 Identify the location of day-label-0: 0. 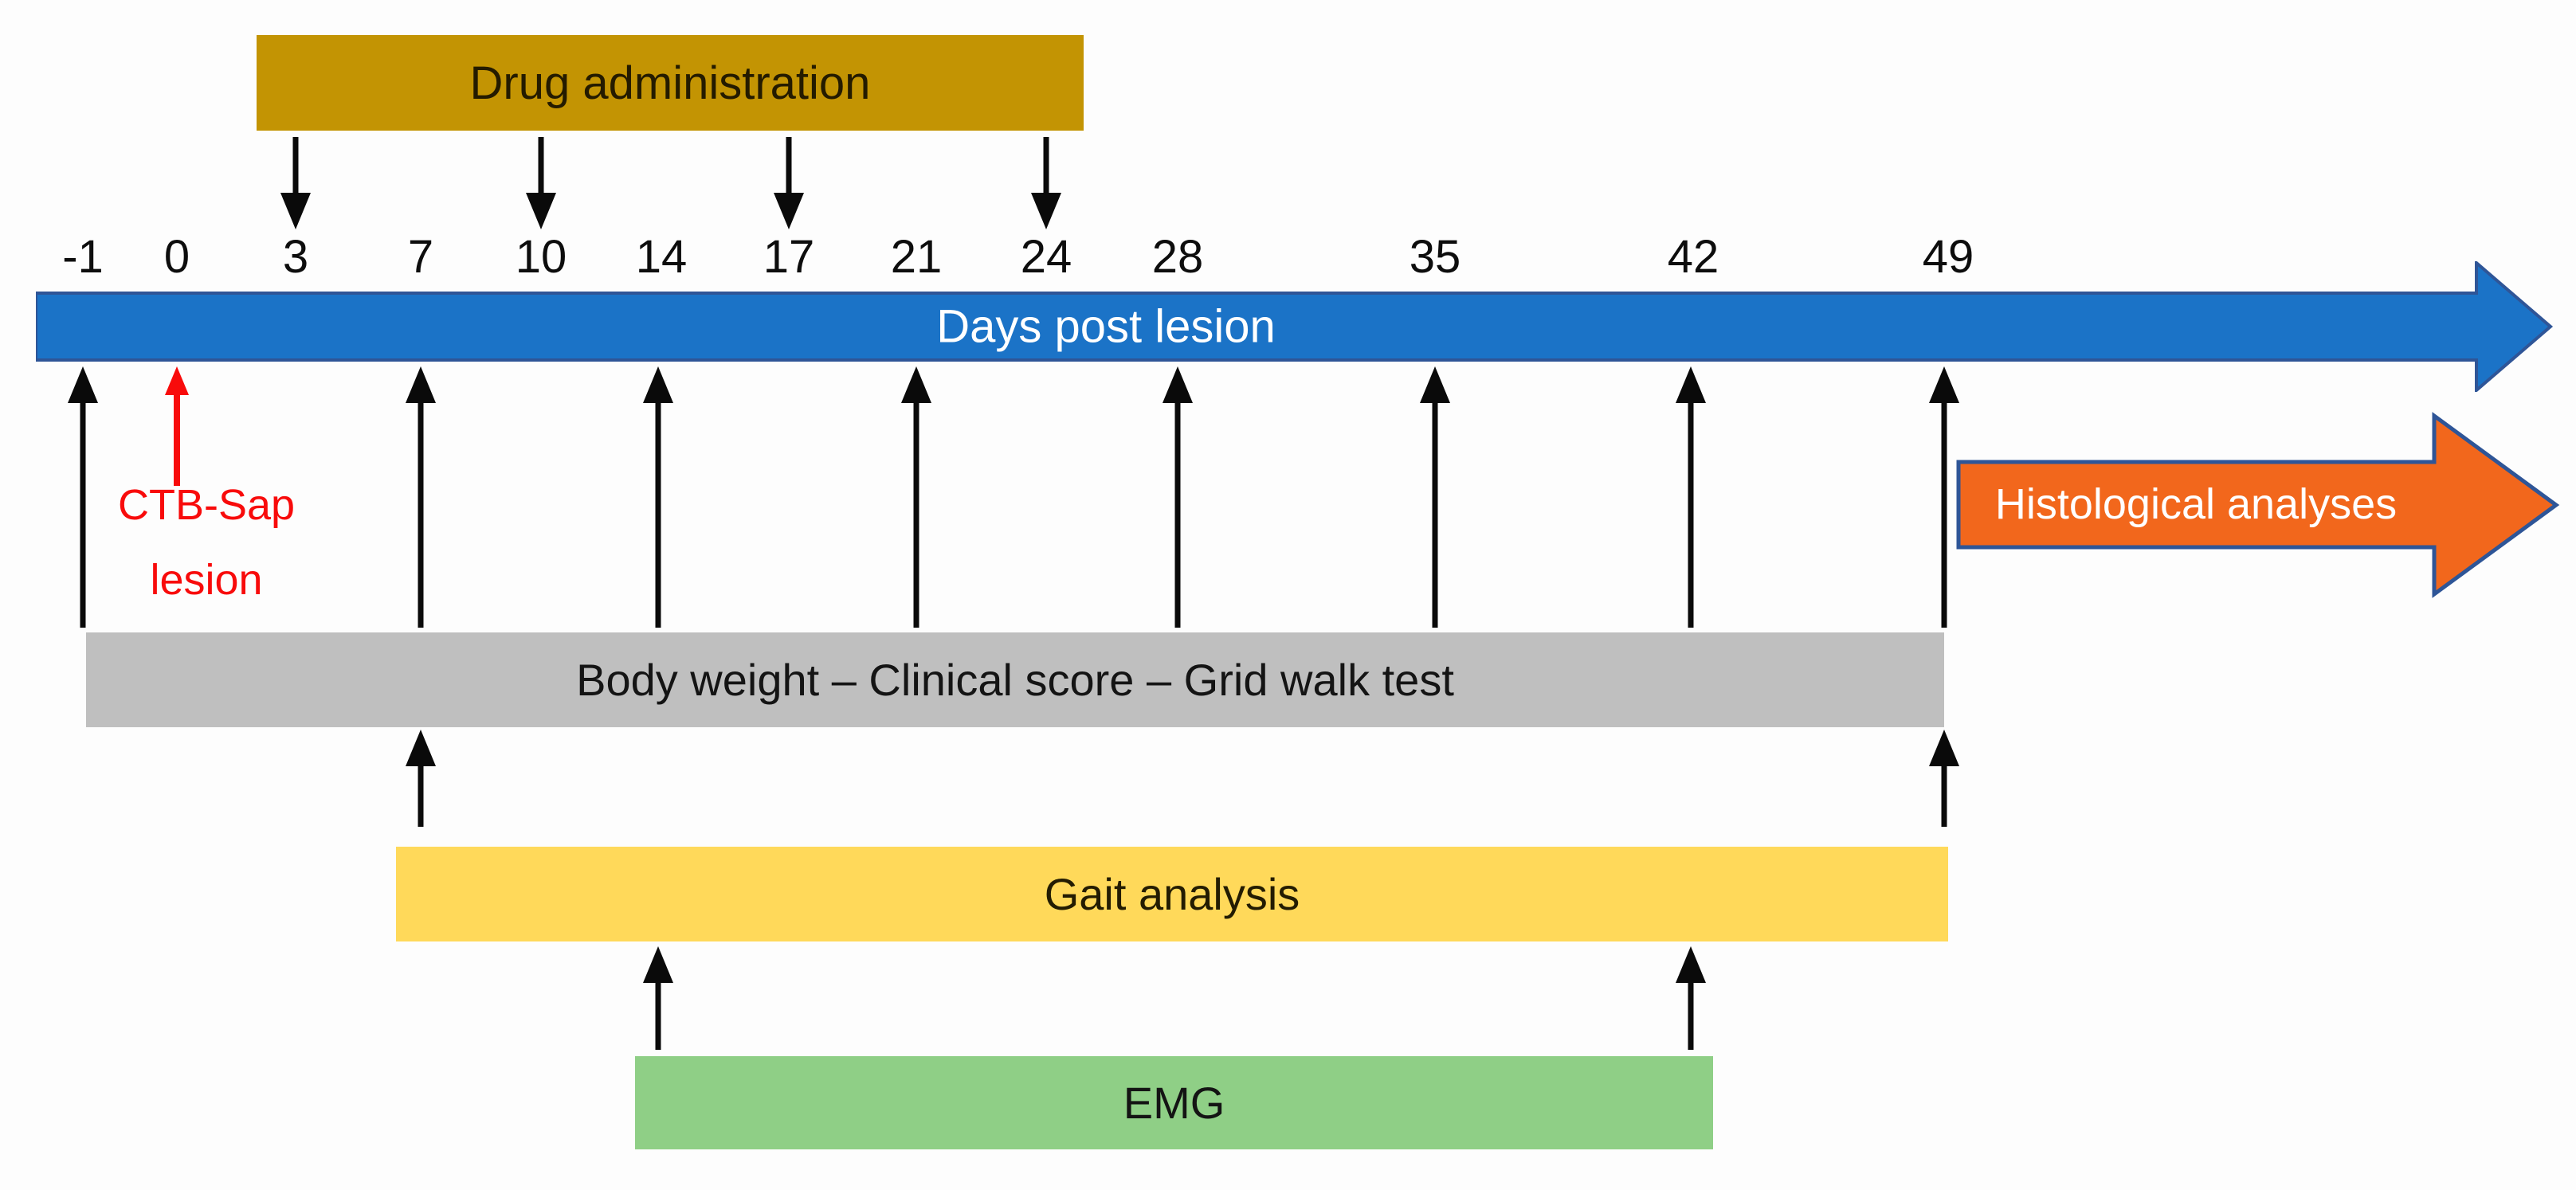
(177, 257).